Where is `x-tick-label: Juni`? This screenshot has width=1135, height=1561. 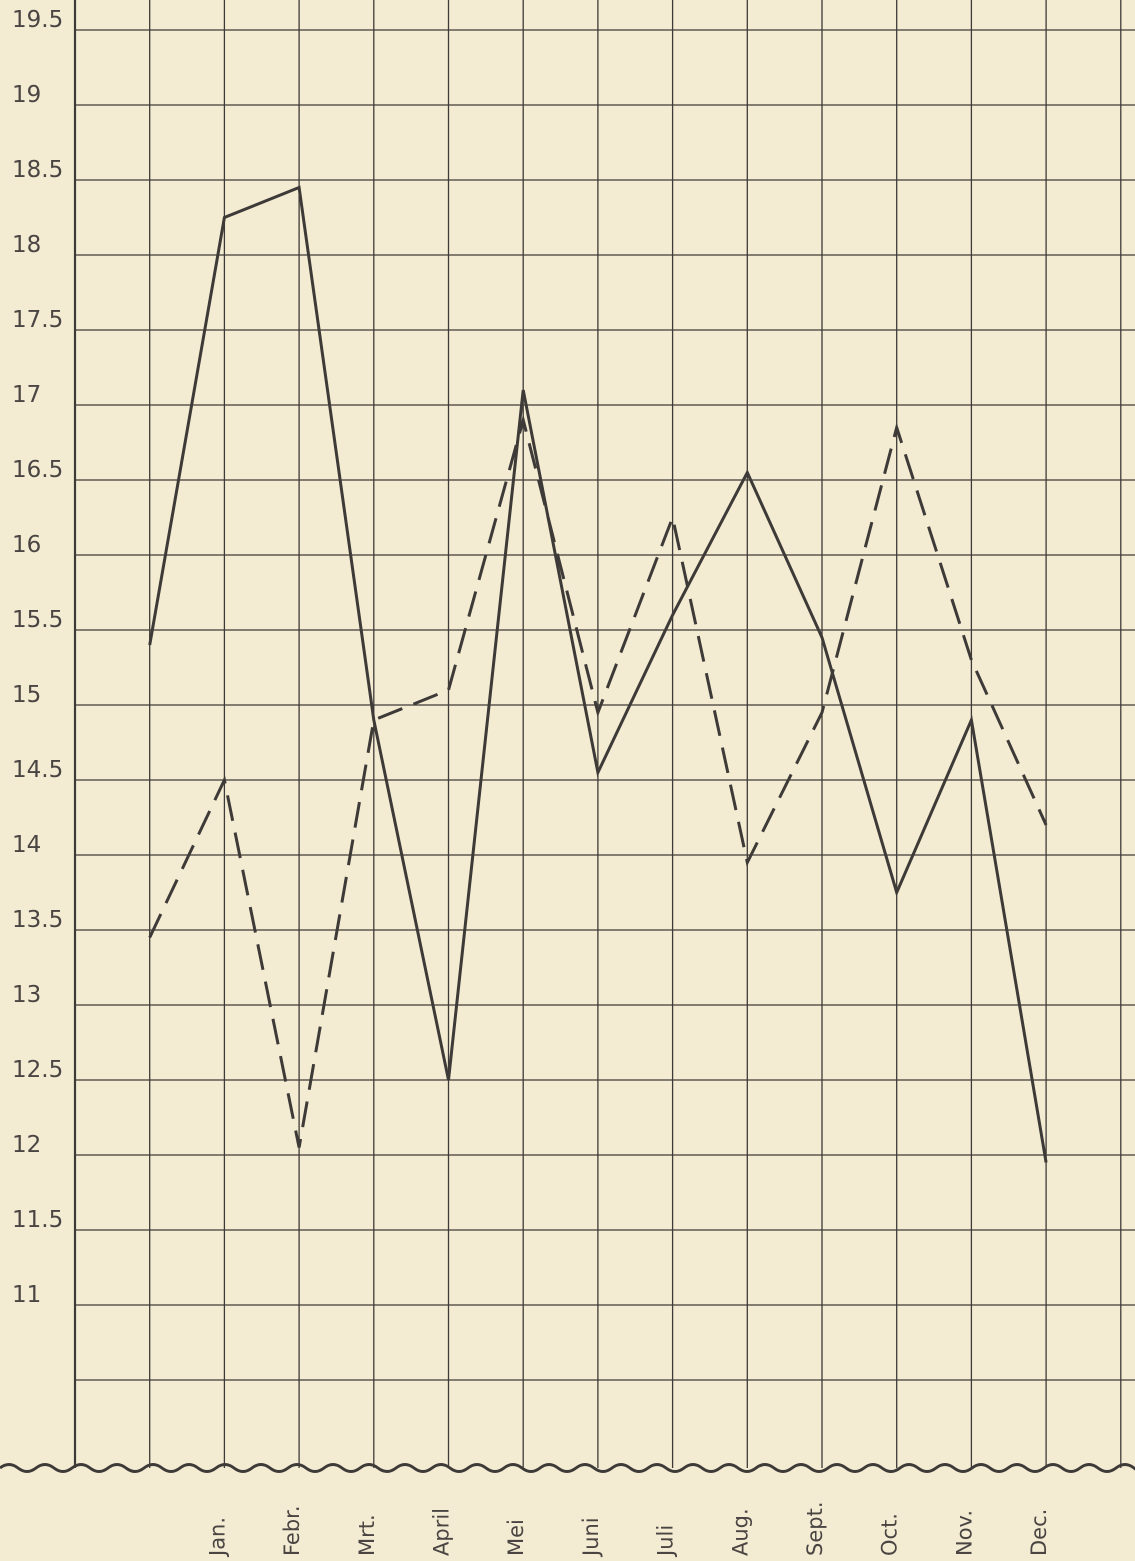 x-tick-label: Juni is located at coordinates (591, 1537).